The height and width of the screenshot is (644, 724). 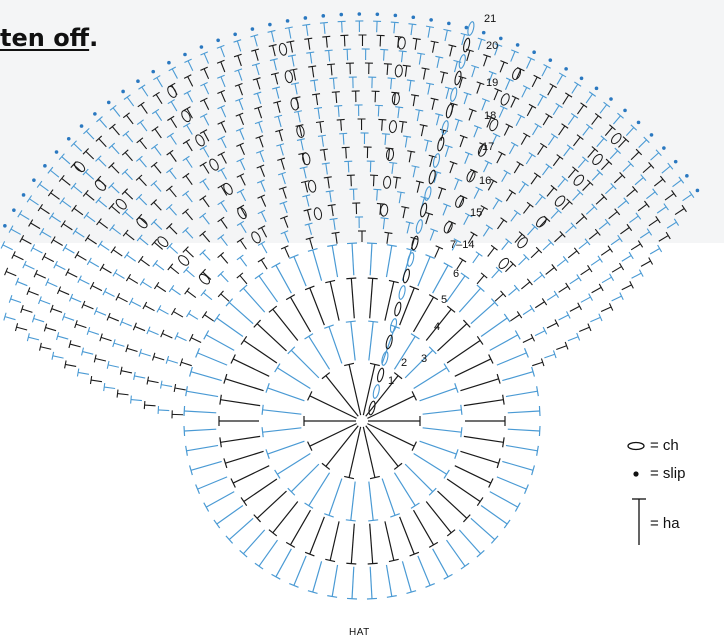 What do you see at coordinates (485, 181) in the screenshot?
I see `round-label: 16` at bounding box center [485, 181].